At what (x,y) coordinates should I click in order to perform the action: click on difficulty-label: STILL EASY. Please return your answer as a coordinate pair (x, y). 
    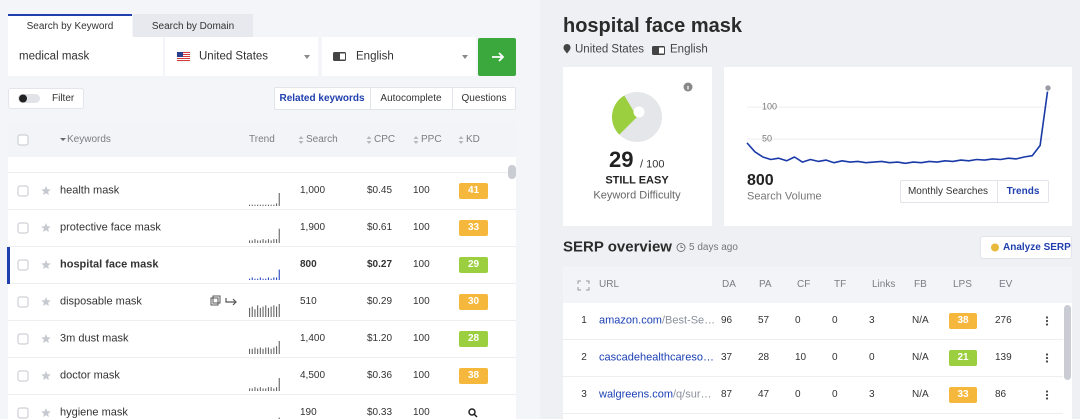
    Looking at the image, I should click on (637, 180).